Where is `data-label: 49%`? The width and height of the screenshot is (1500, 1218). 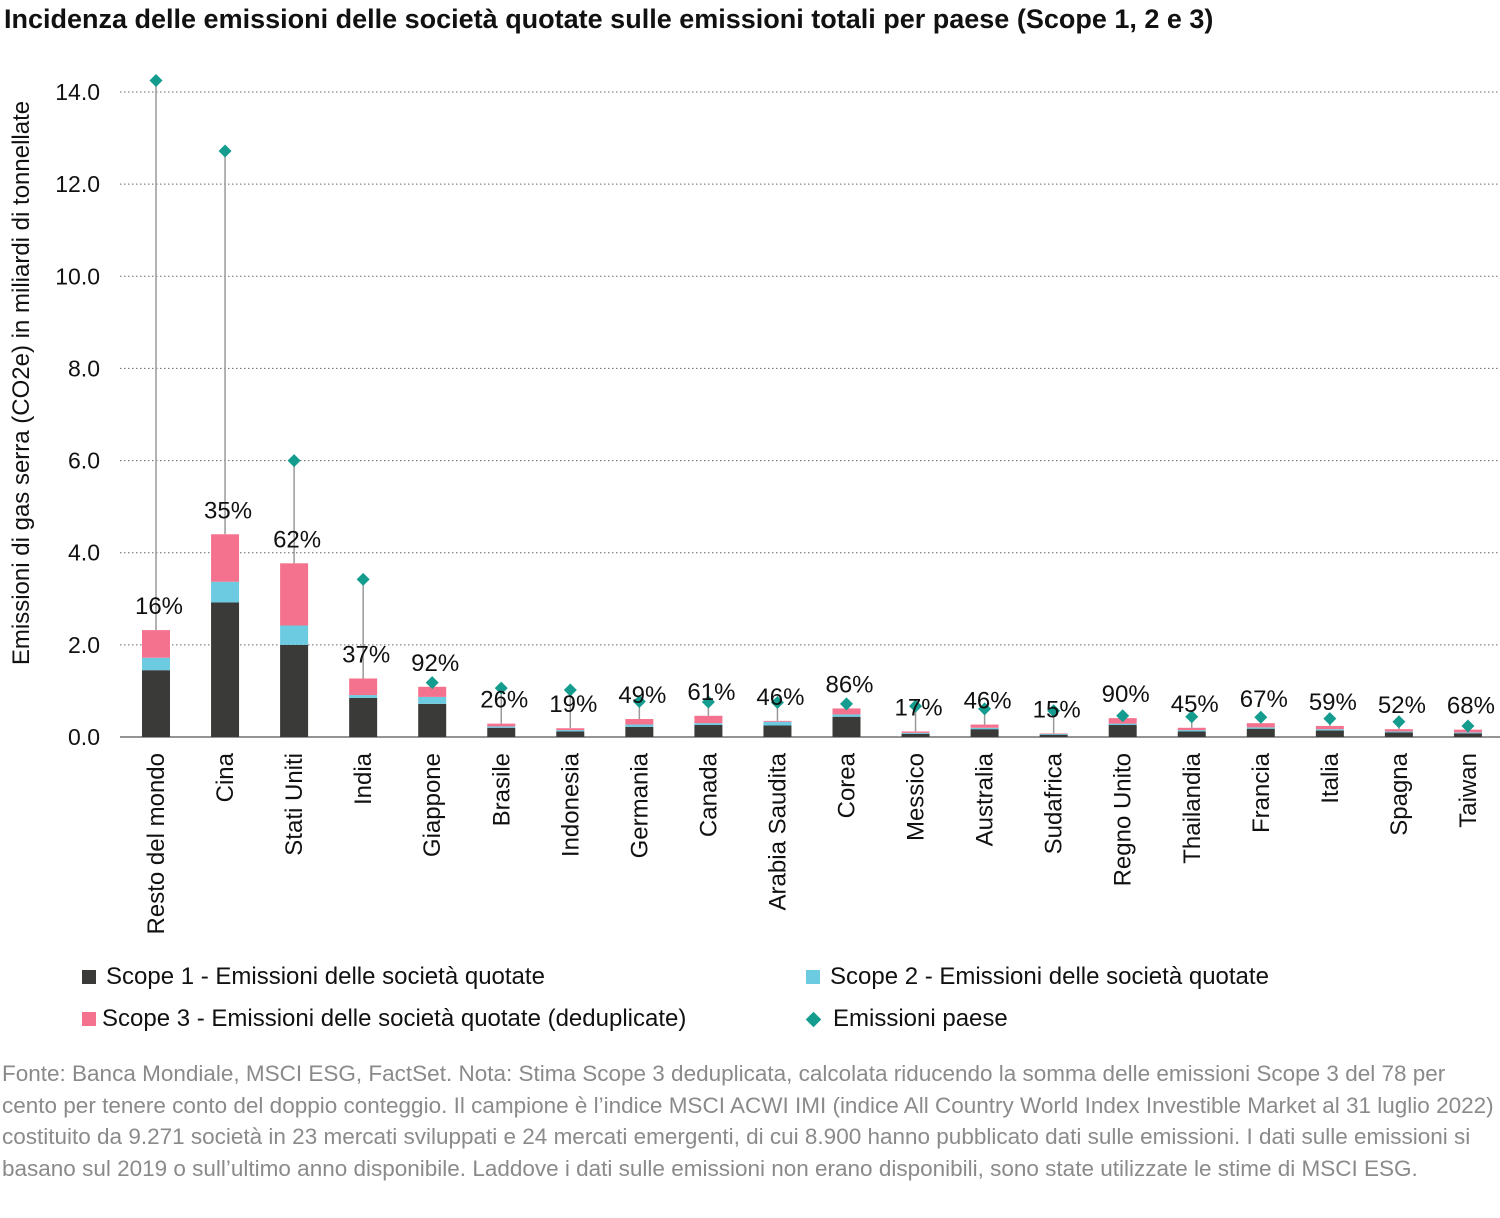 data-label: 49% is located at coordinates (642, 695).